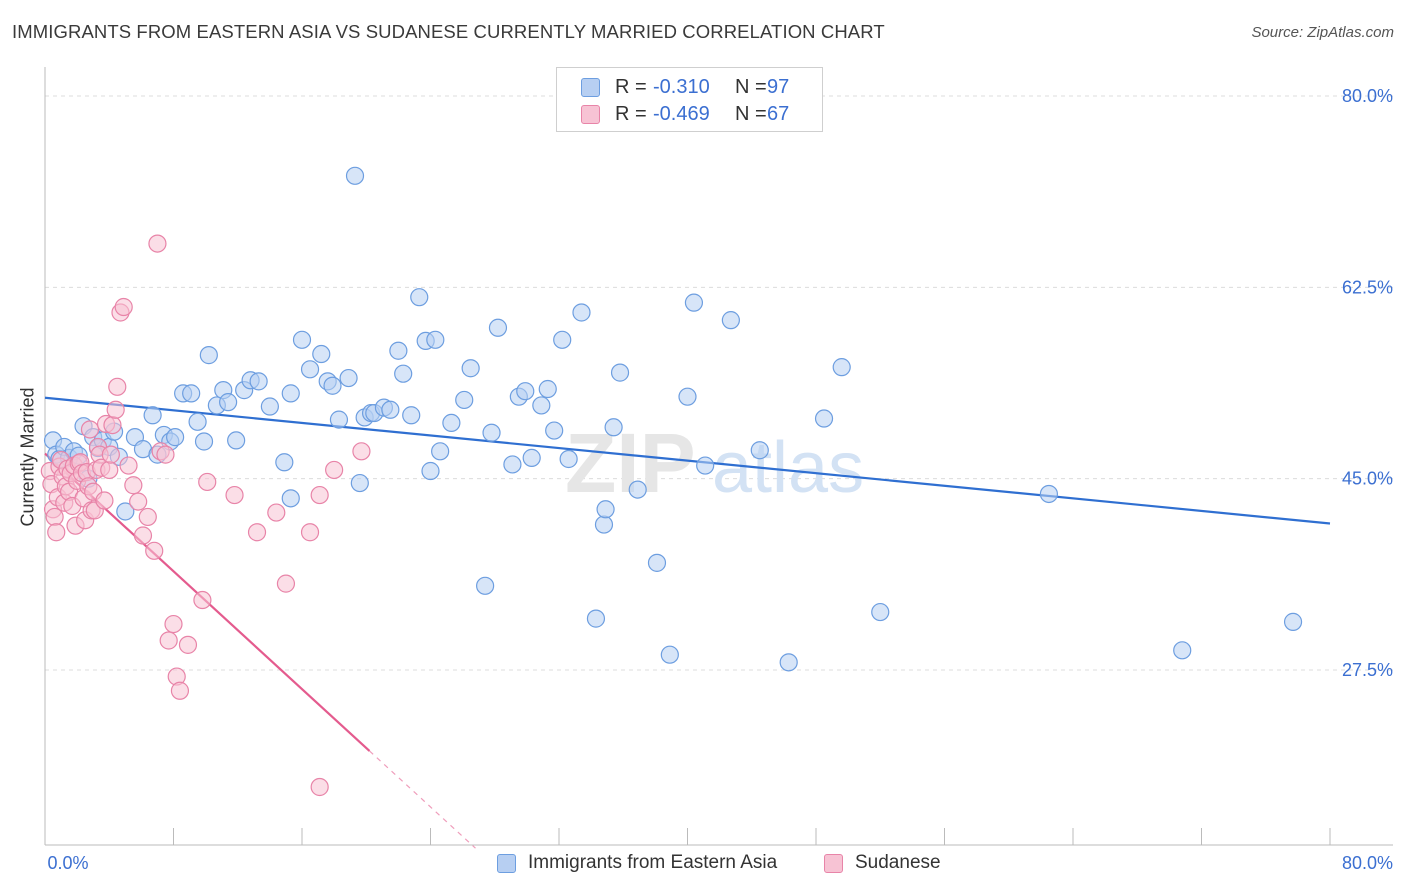 This screenshot has height=892, width=1406. What do you see at coordinates (685, 87) in the screenshot?
I see `legend-row-eastern-asia: R = -0.310 N = 97` at bounding box center [685, 87].